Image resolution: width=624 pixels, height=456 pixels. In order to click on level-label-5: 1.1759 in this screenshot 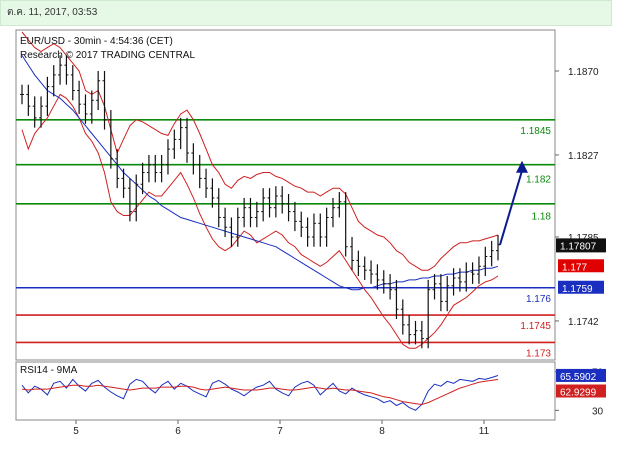, I will do `click(577, 289)`.